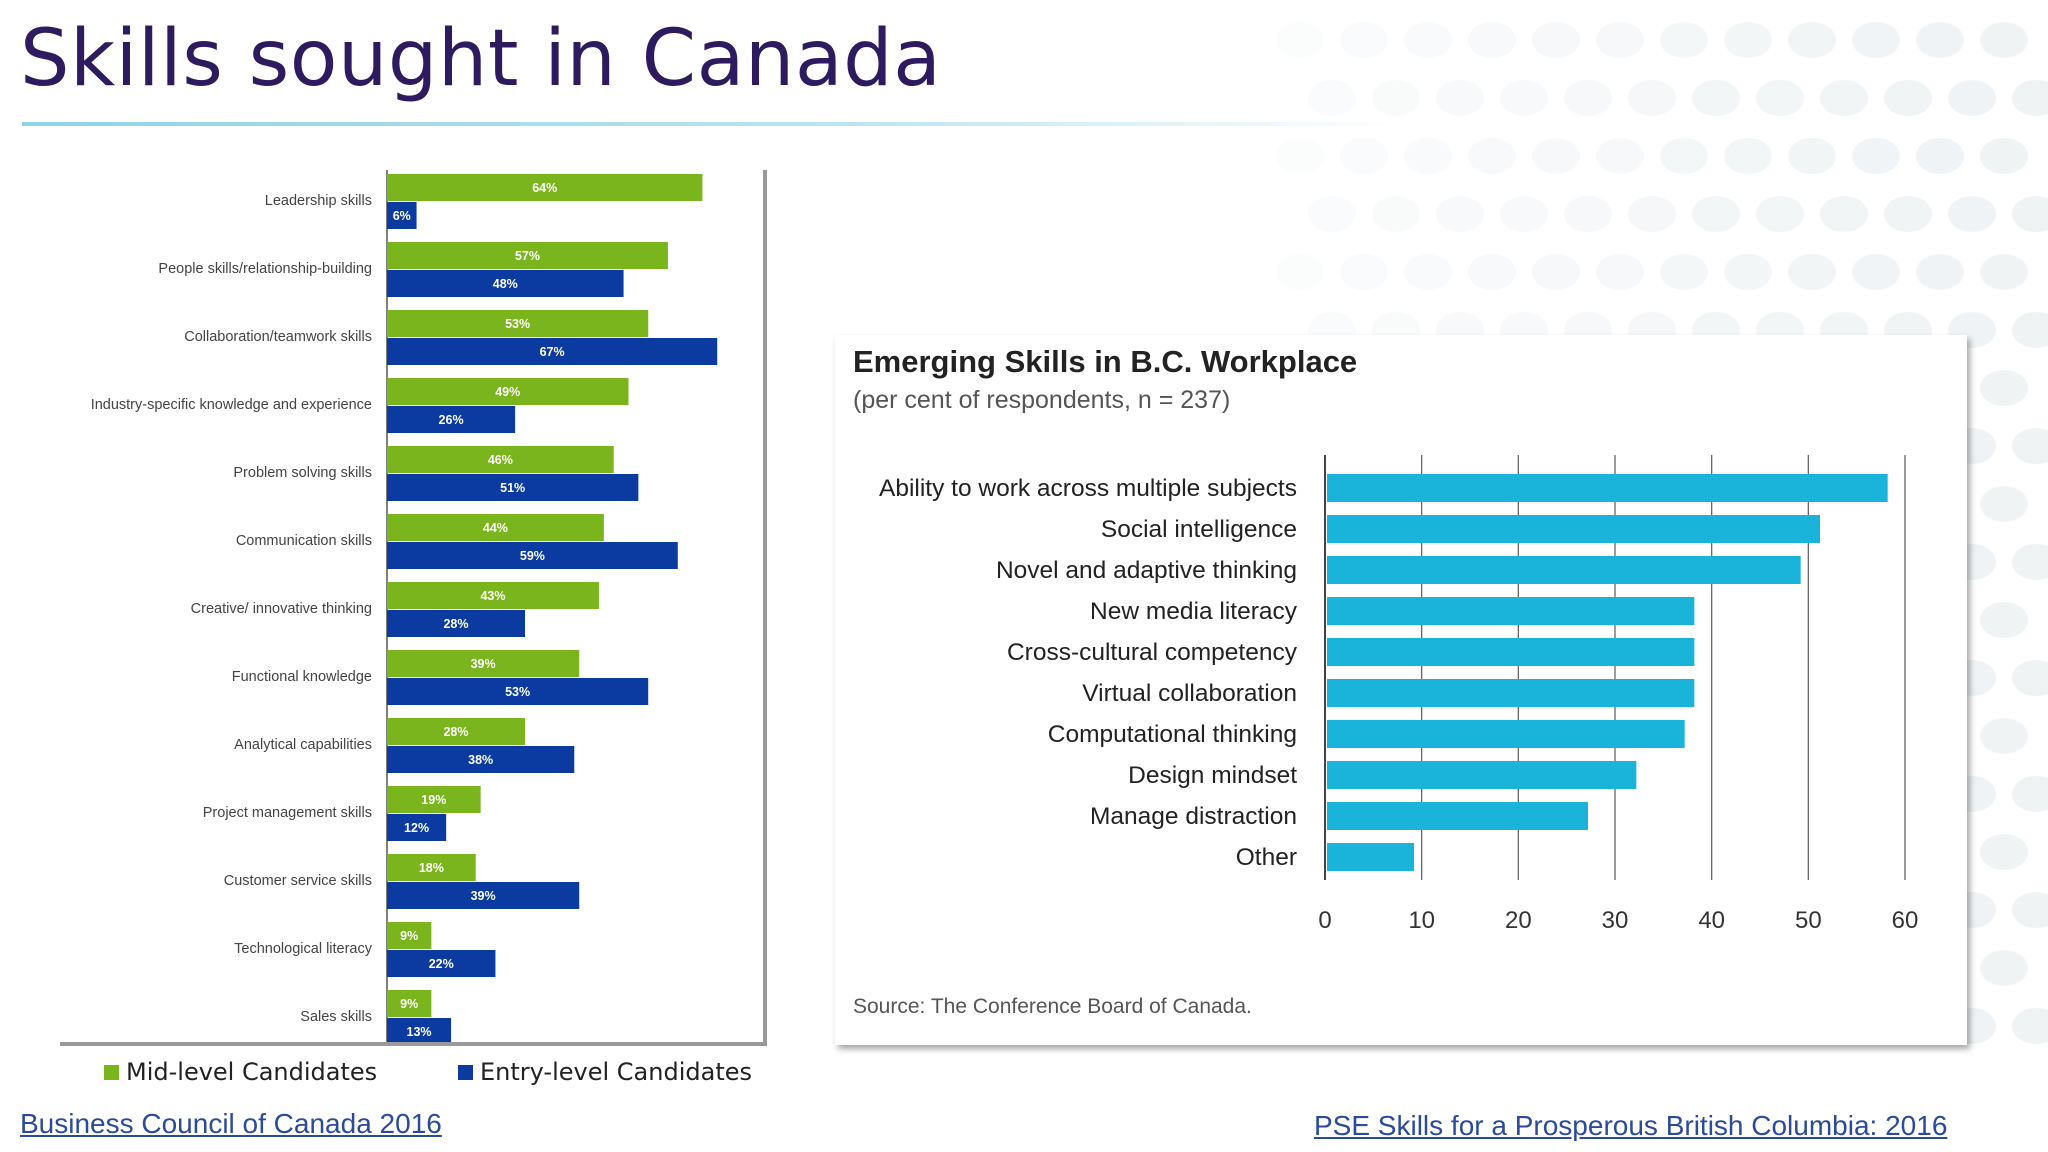  I want to click on bar-value-label: 67%, so click(552, 352).